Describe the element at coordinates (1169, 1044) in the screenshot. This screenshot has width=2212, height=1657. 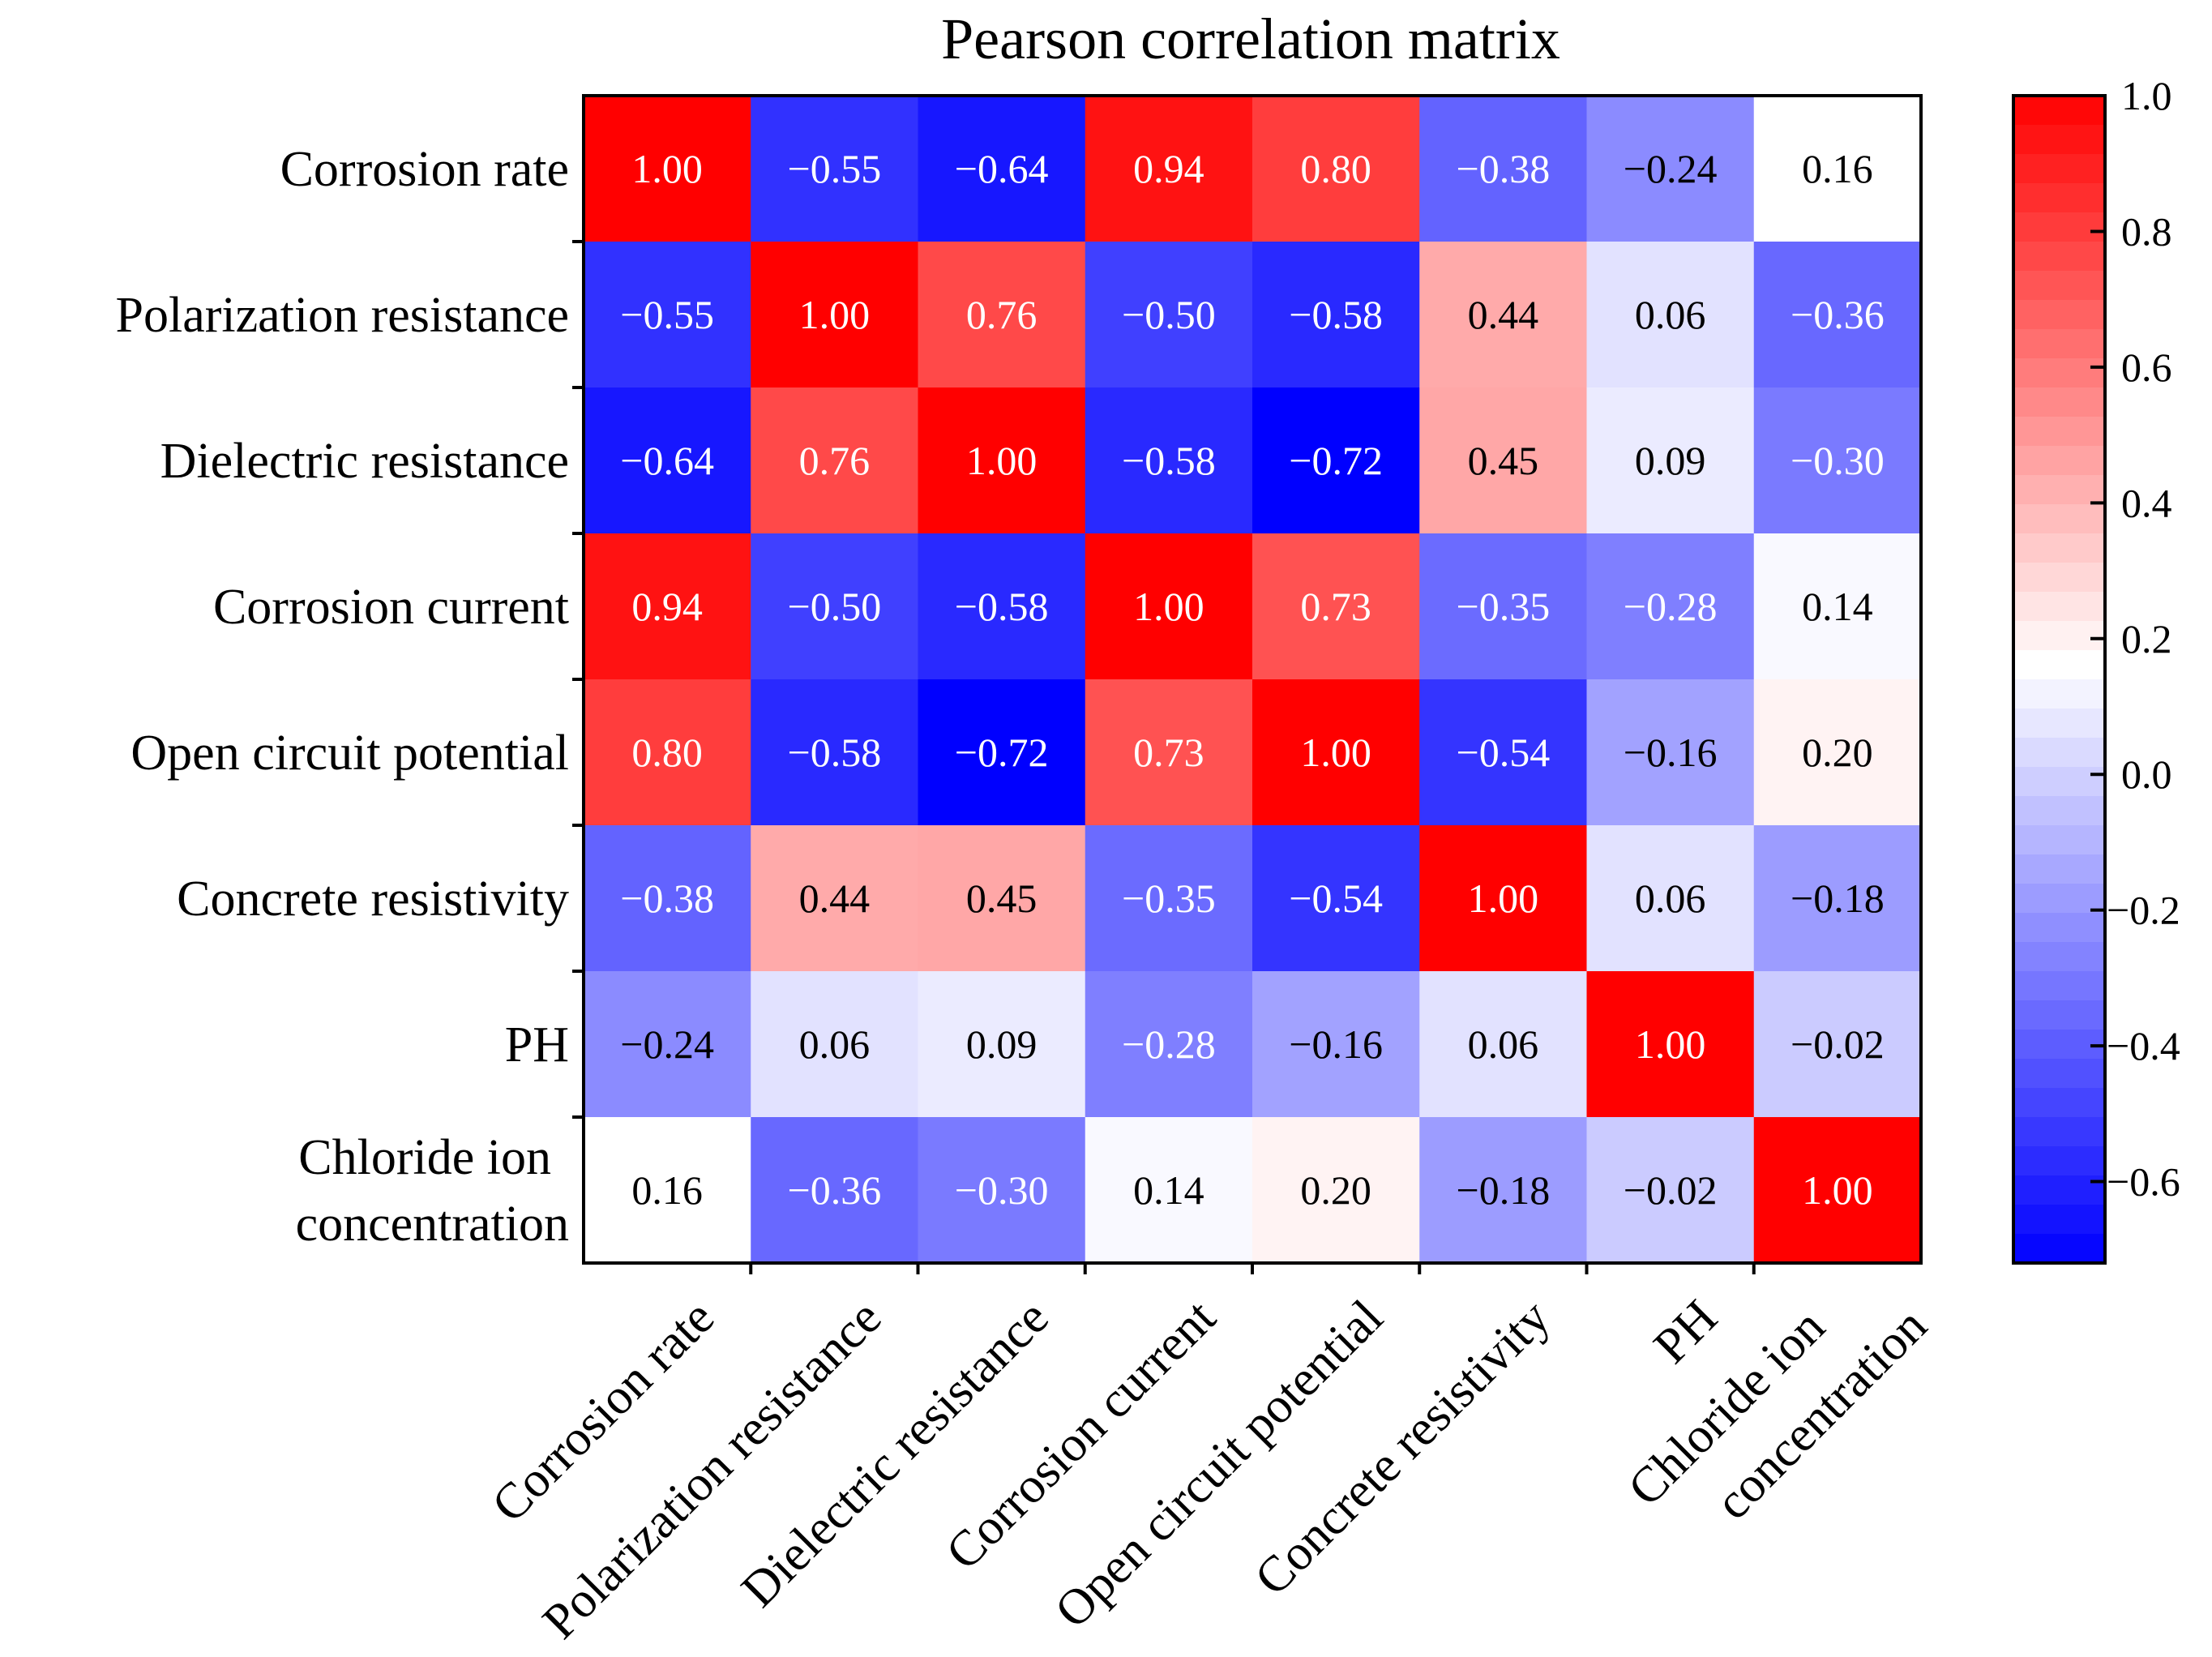
I see `cell-value-label: −0.28` at that location.